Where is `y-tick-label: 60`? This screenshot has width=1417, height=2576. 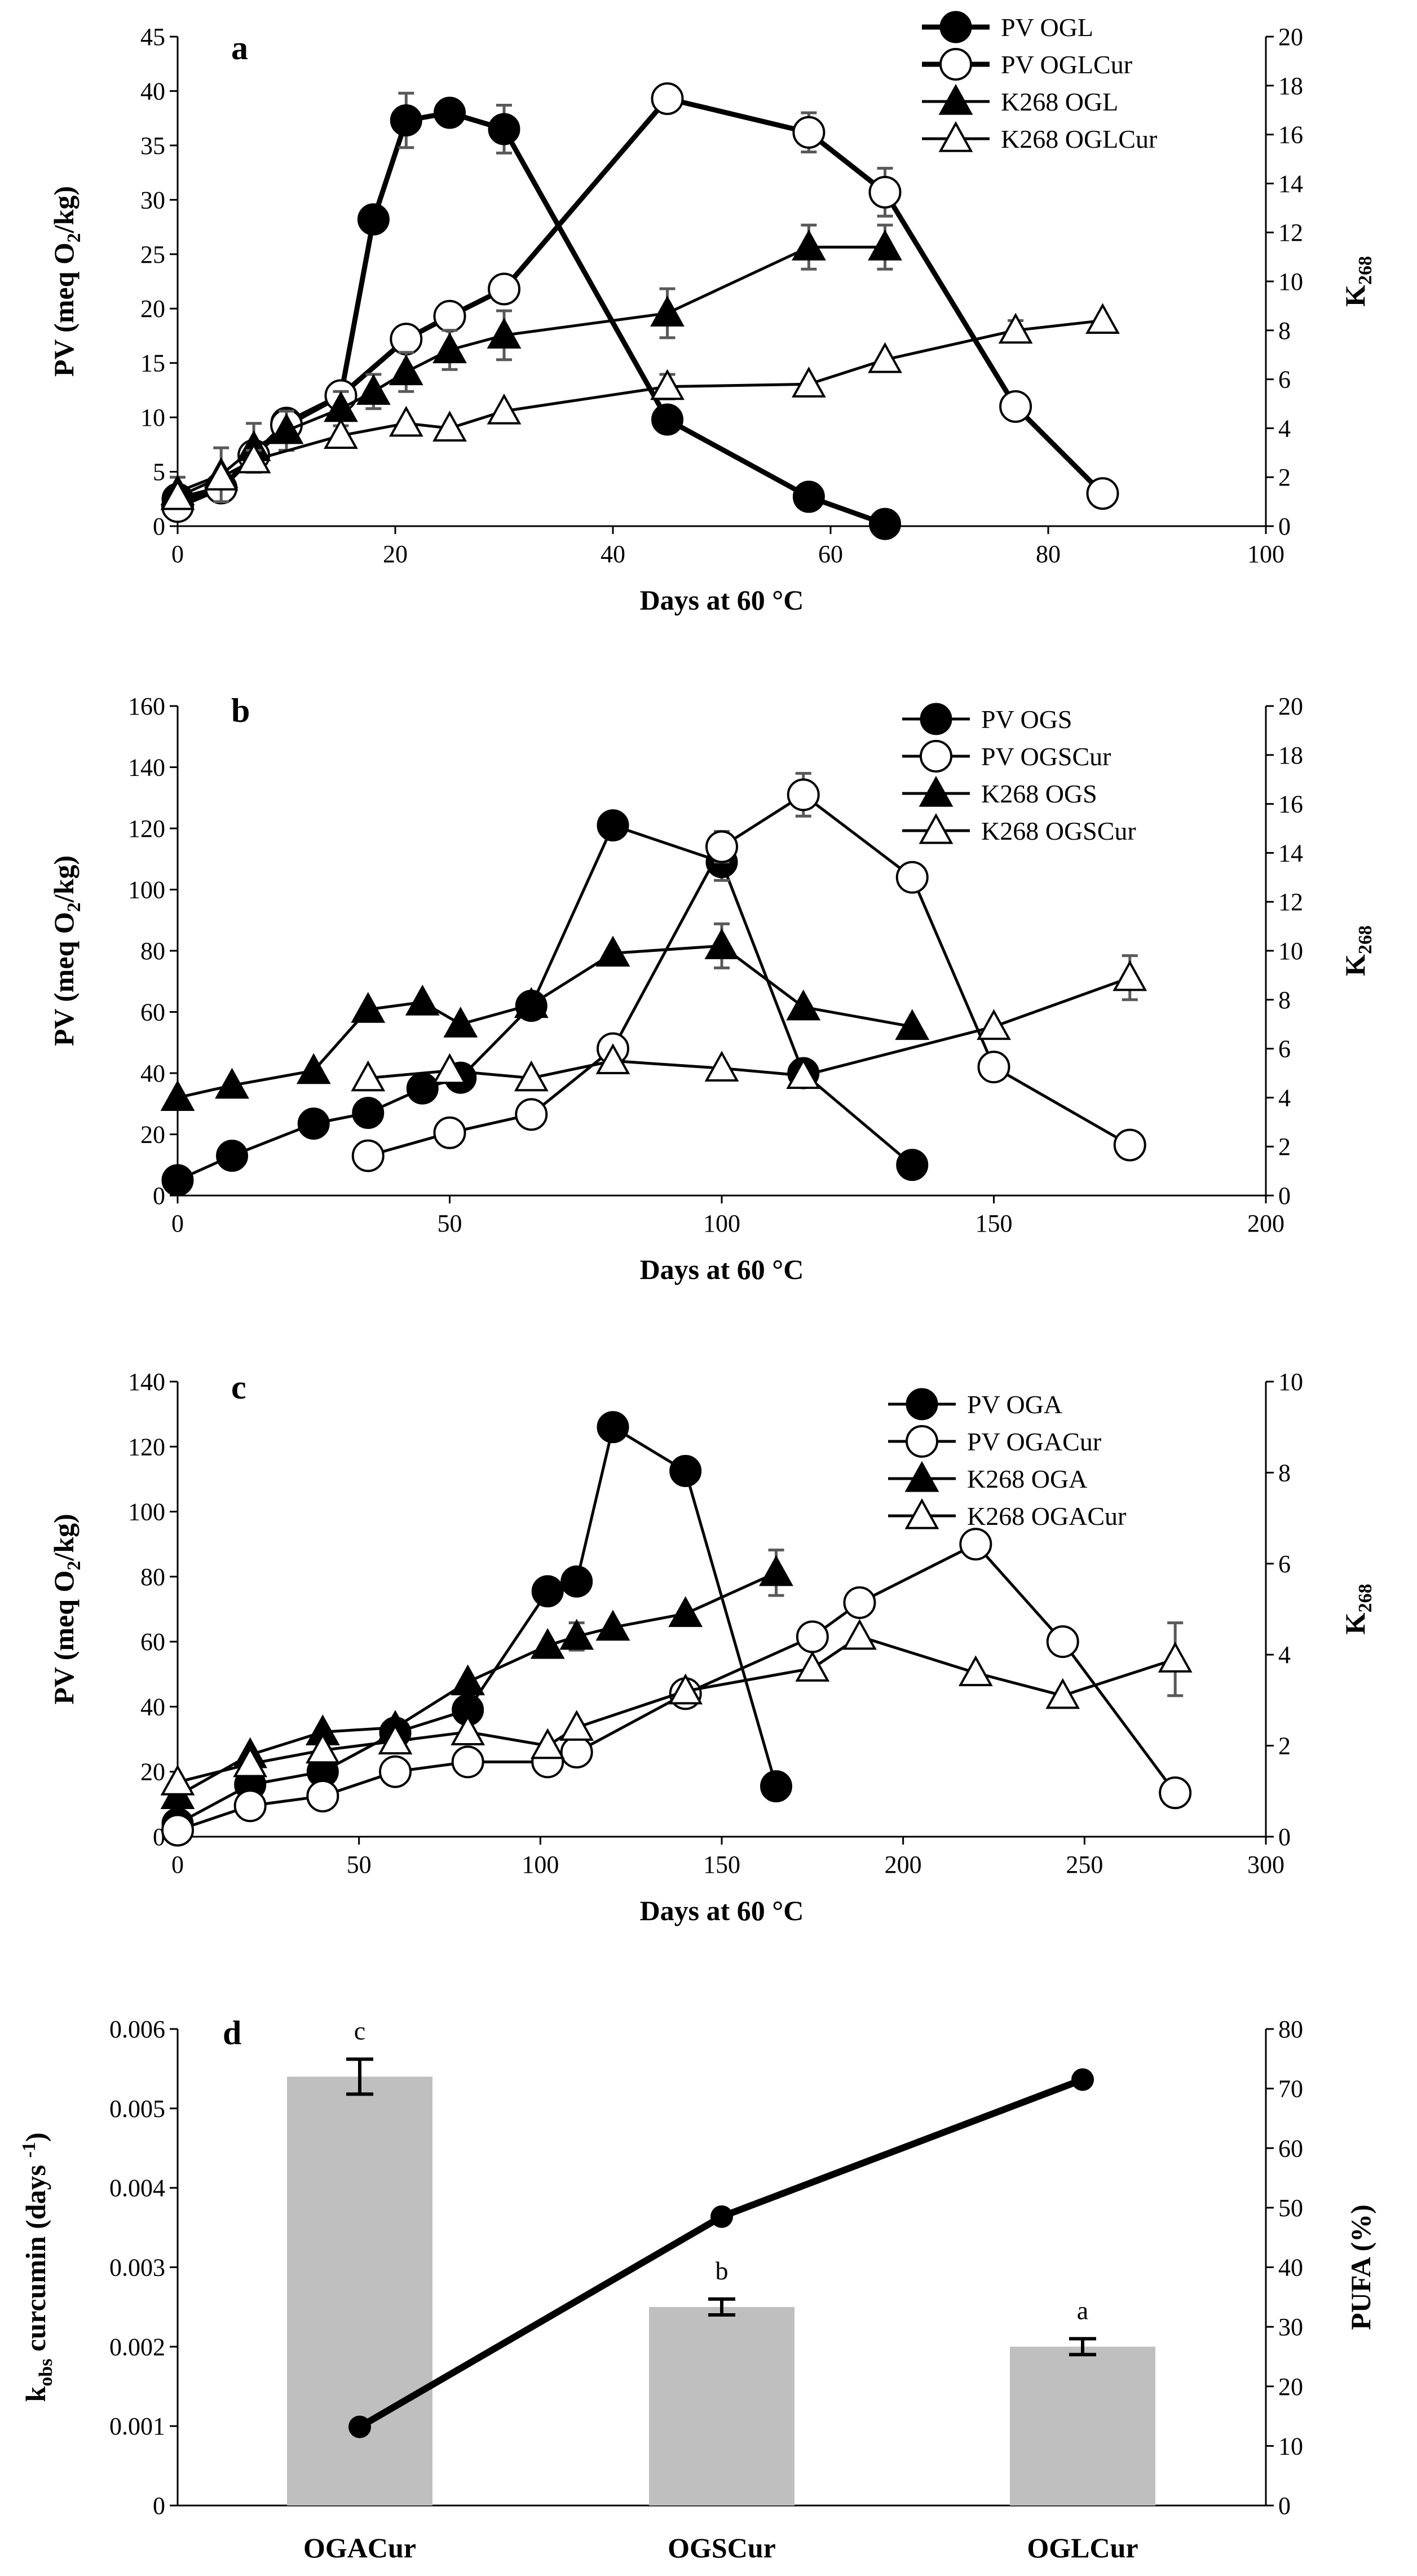 y-tick-label: 60 is located at coordinates (152, 1012).